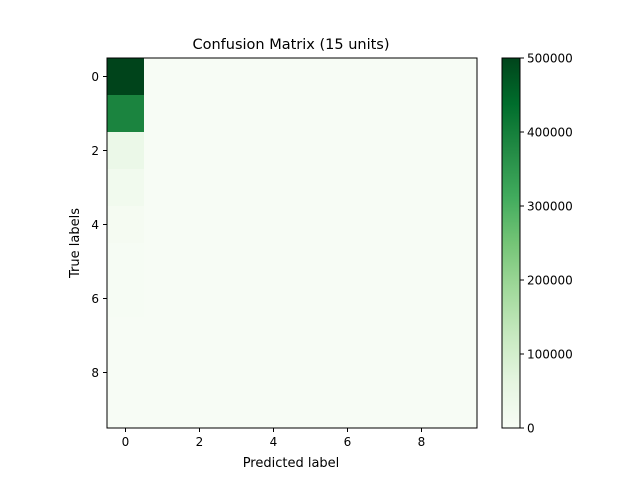  What do you see at coordinates (348, 373) in the screenshot?
I see `heatmap-cell-r8-c6` at bounding box center [348, 373].